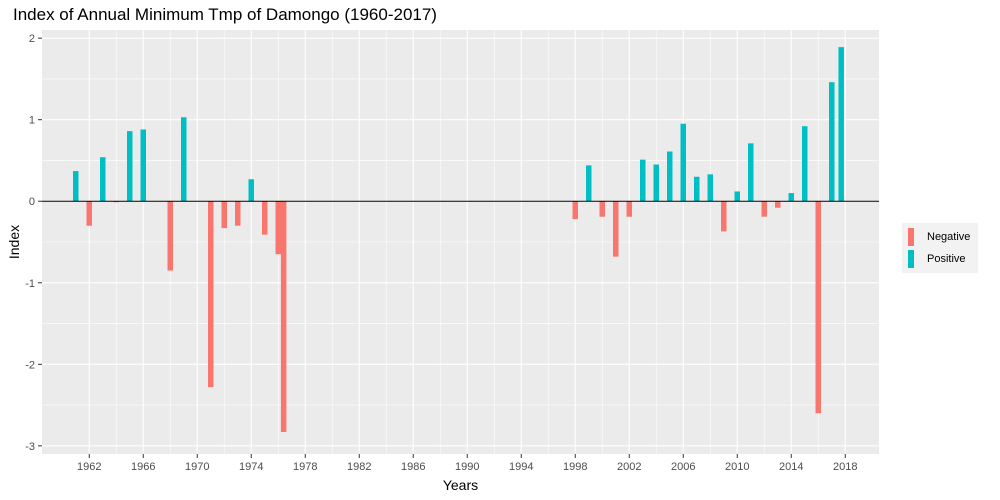 The height and width of the screenshot is (500, 1000). I want to click on x-tick-label: 1970, so click(197, 467).